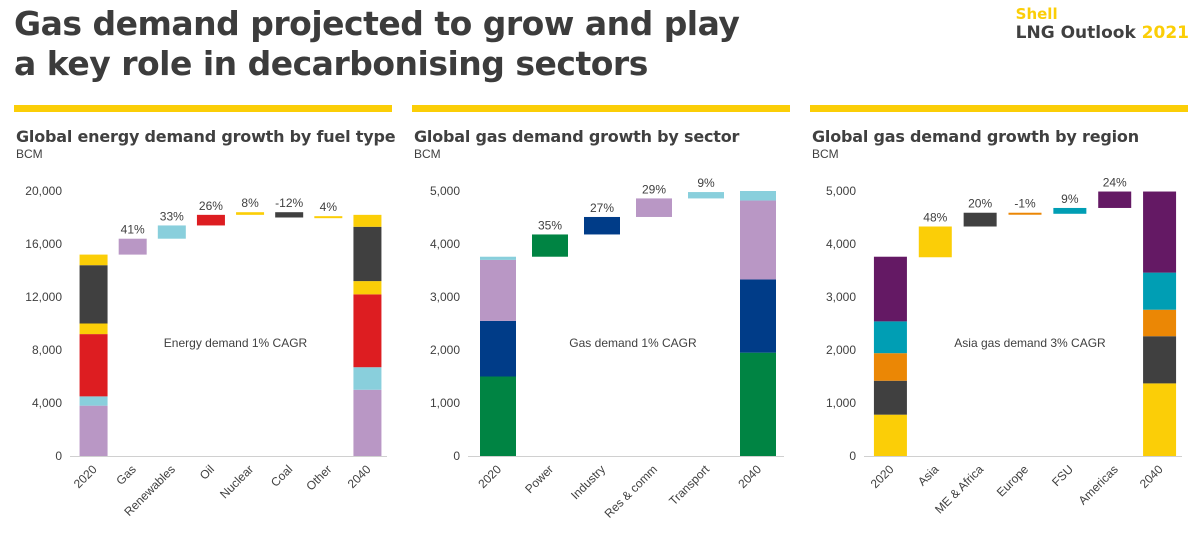 This screenshot has width=1199, height=533. What do you see at coordinates (1160, 291) in the screenshot?
I see `bar-segment-2040-fsu` at bounding box center [1160, 291].